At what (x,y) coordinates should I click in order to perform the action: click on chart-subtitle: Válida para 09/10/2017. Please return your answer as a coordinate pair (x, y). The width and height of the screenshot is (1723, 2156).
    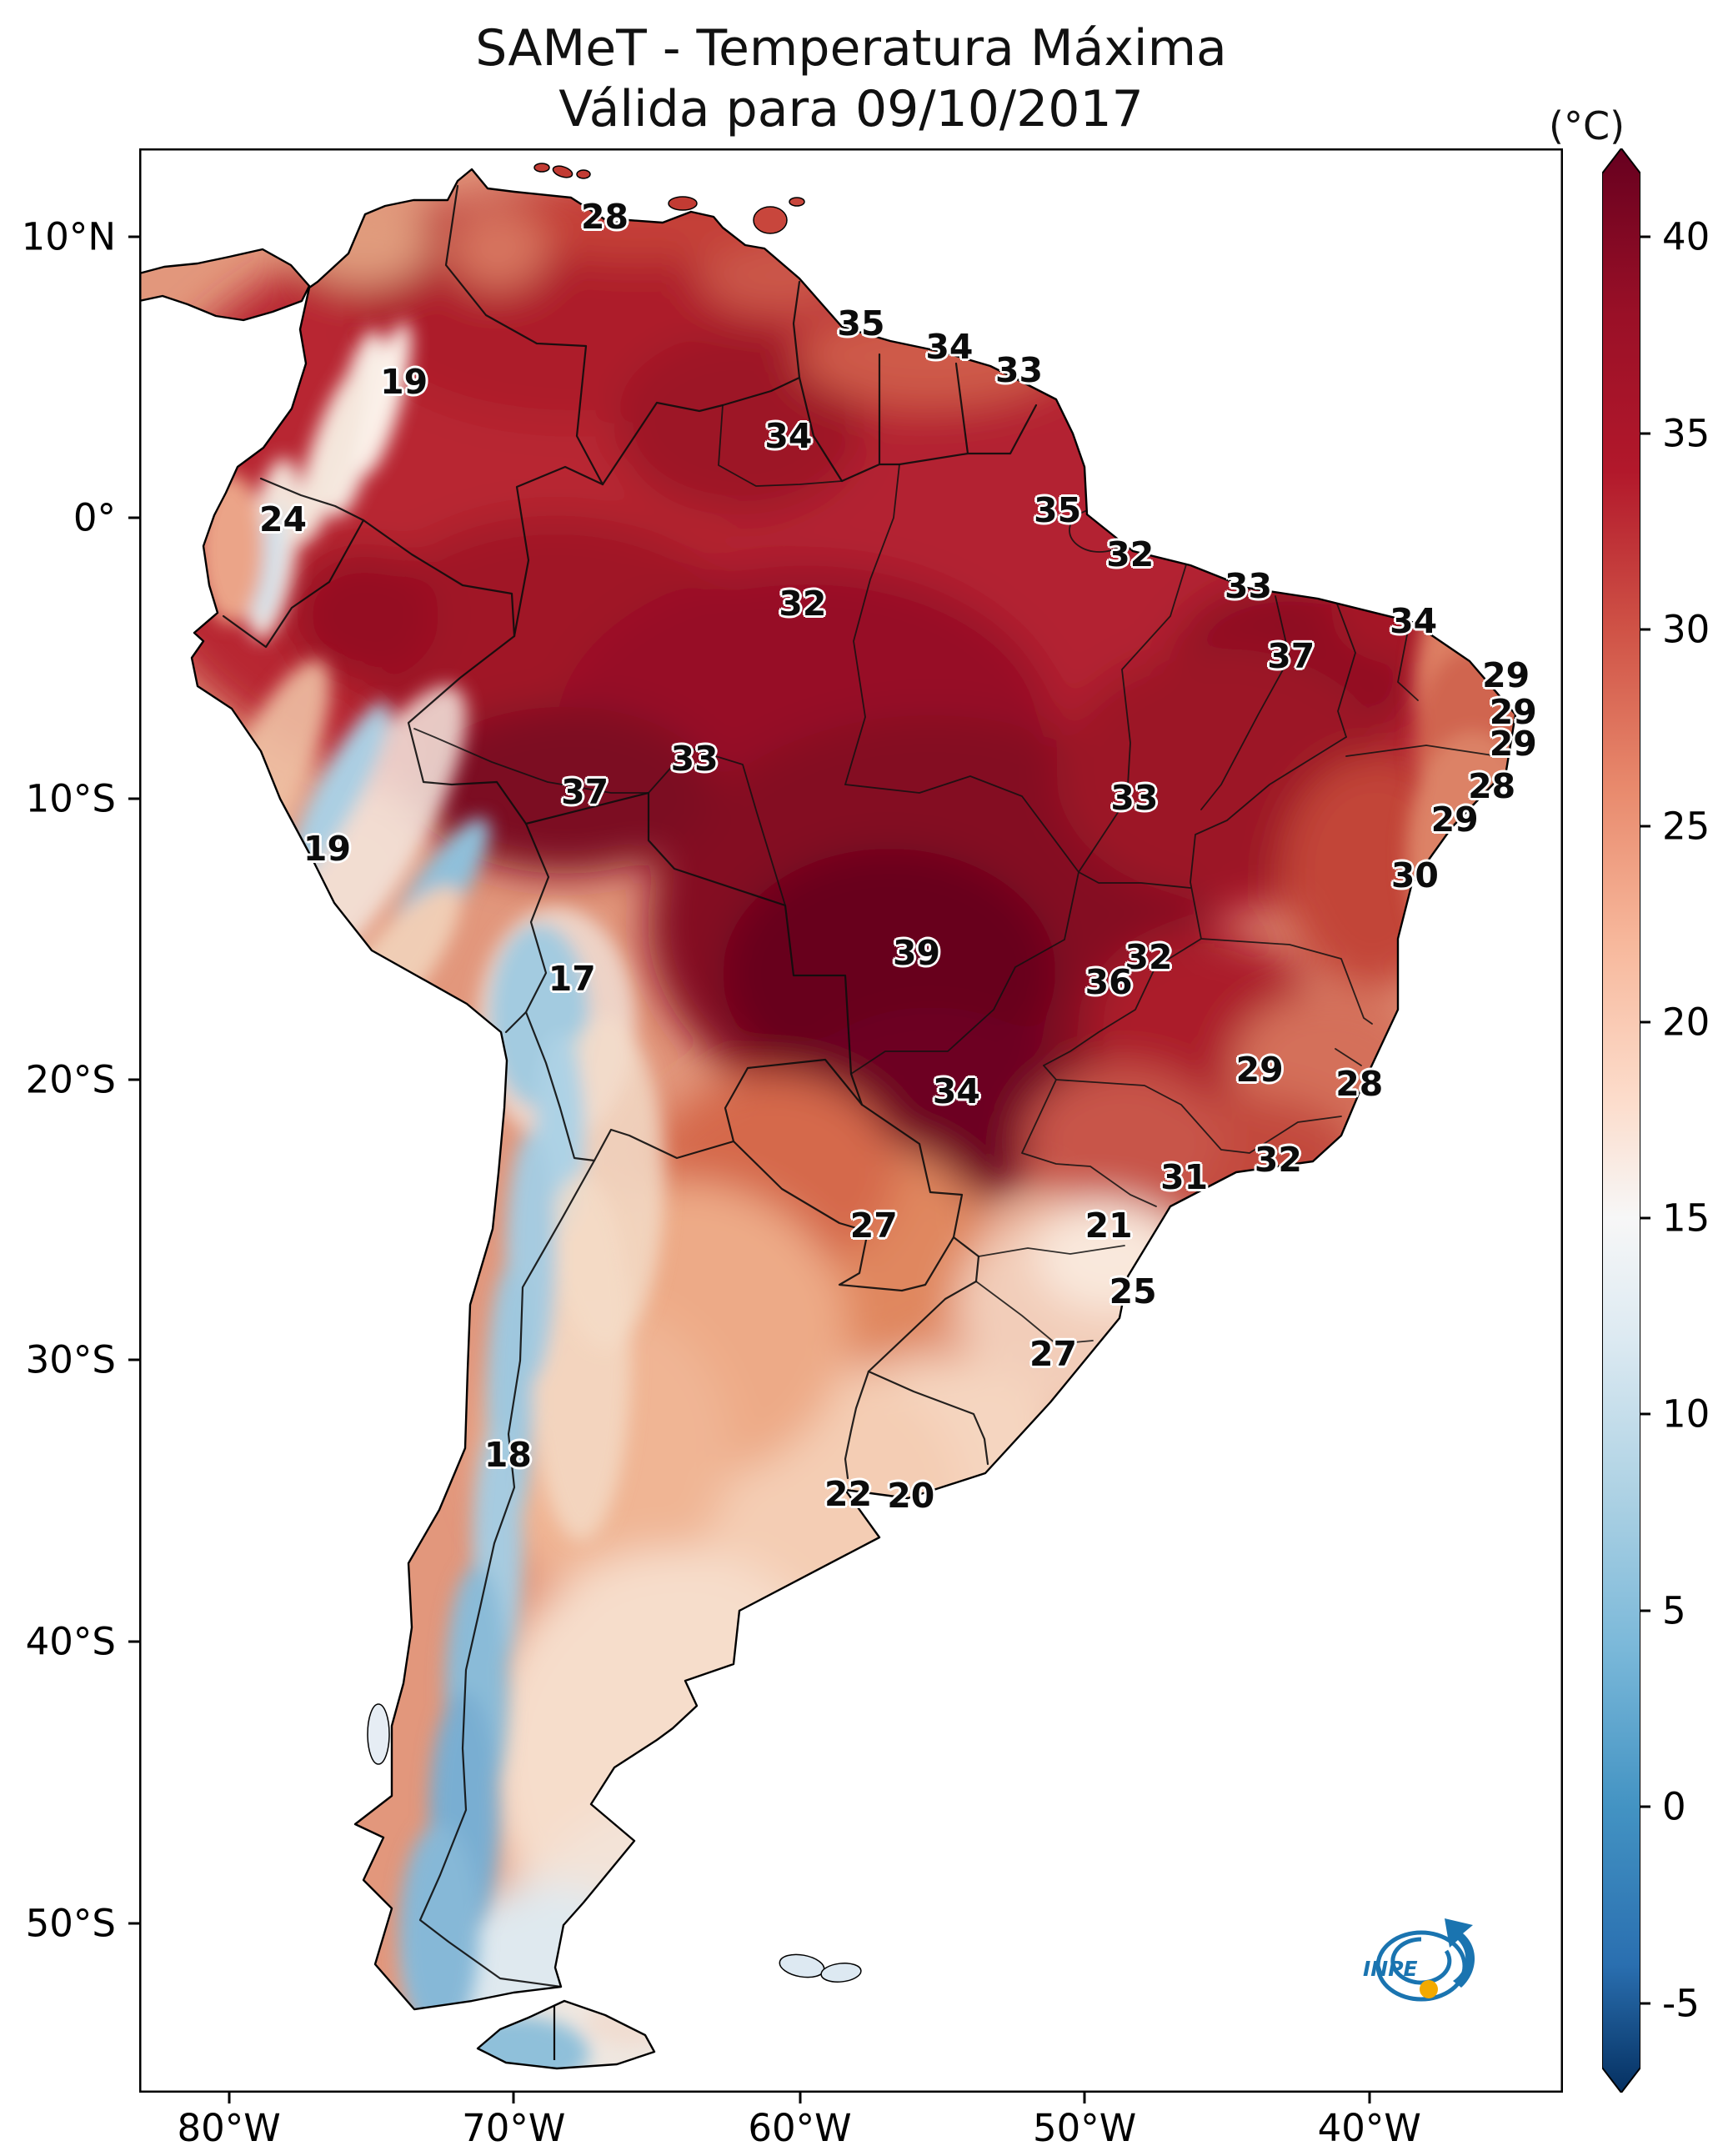
    Looking at the image, I should click on (851, 110).